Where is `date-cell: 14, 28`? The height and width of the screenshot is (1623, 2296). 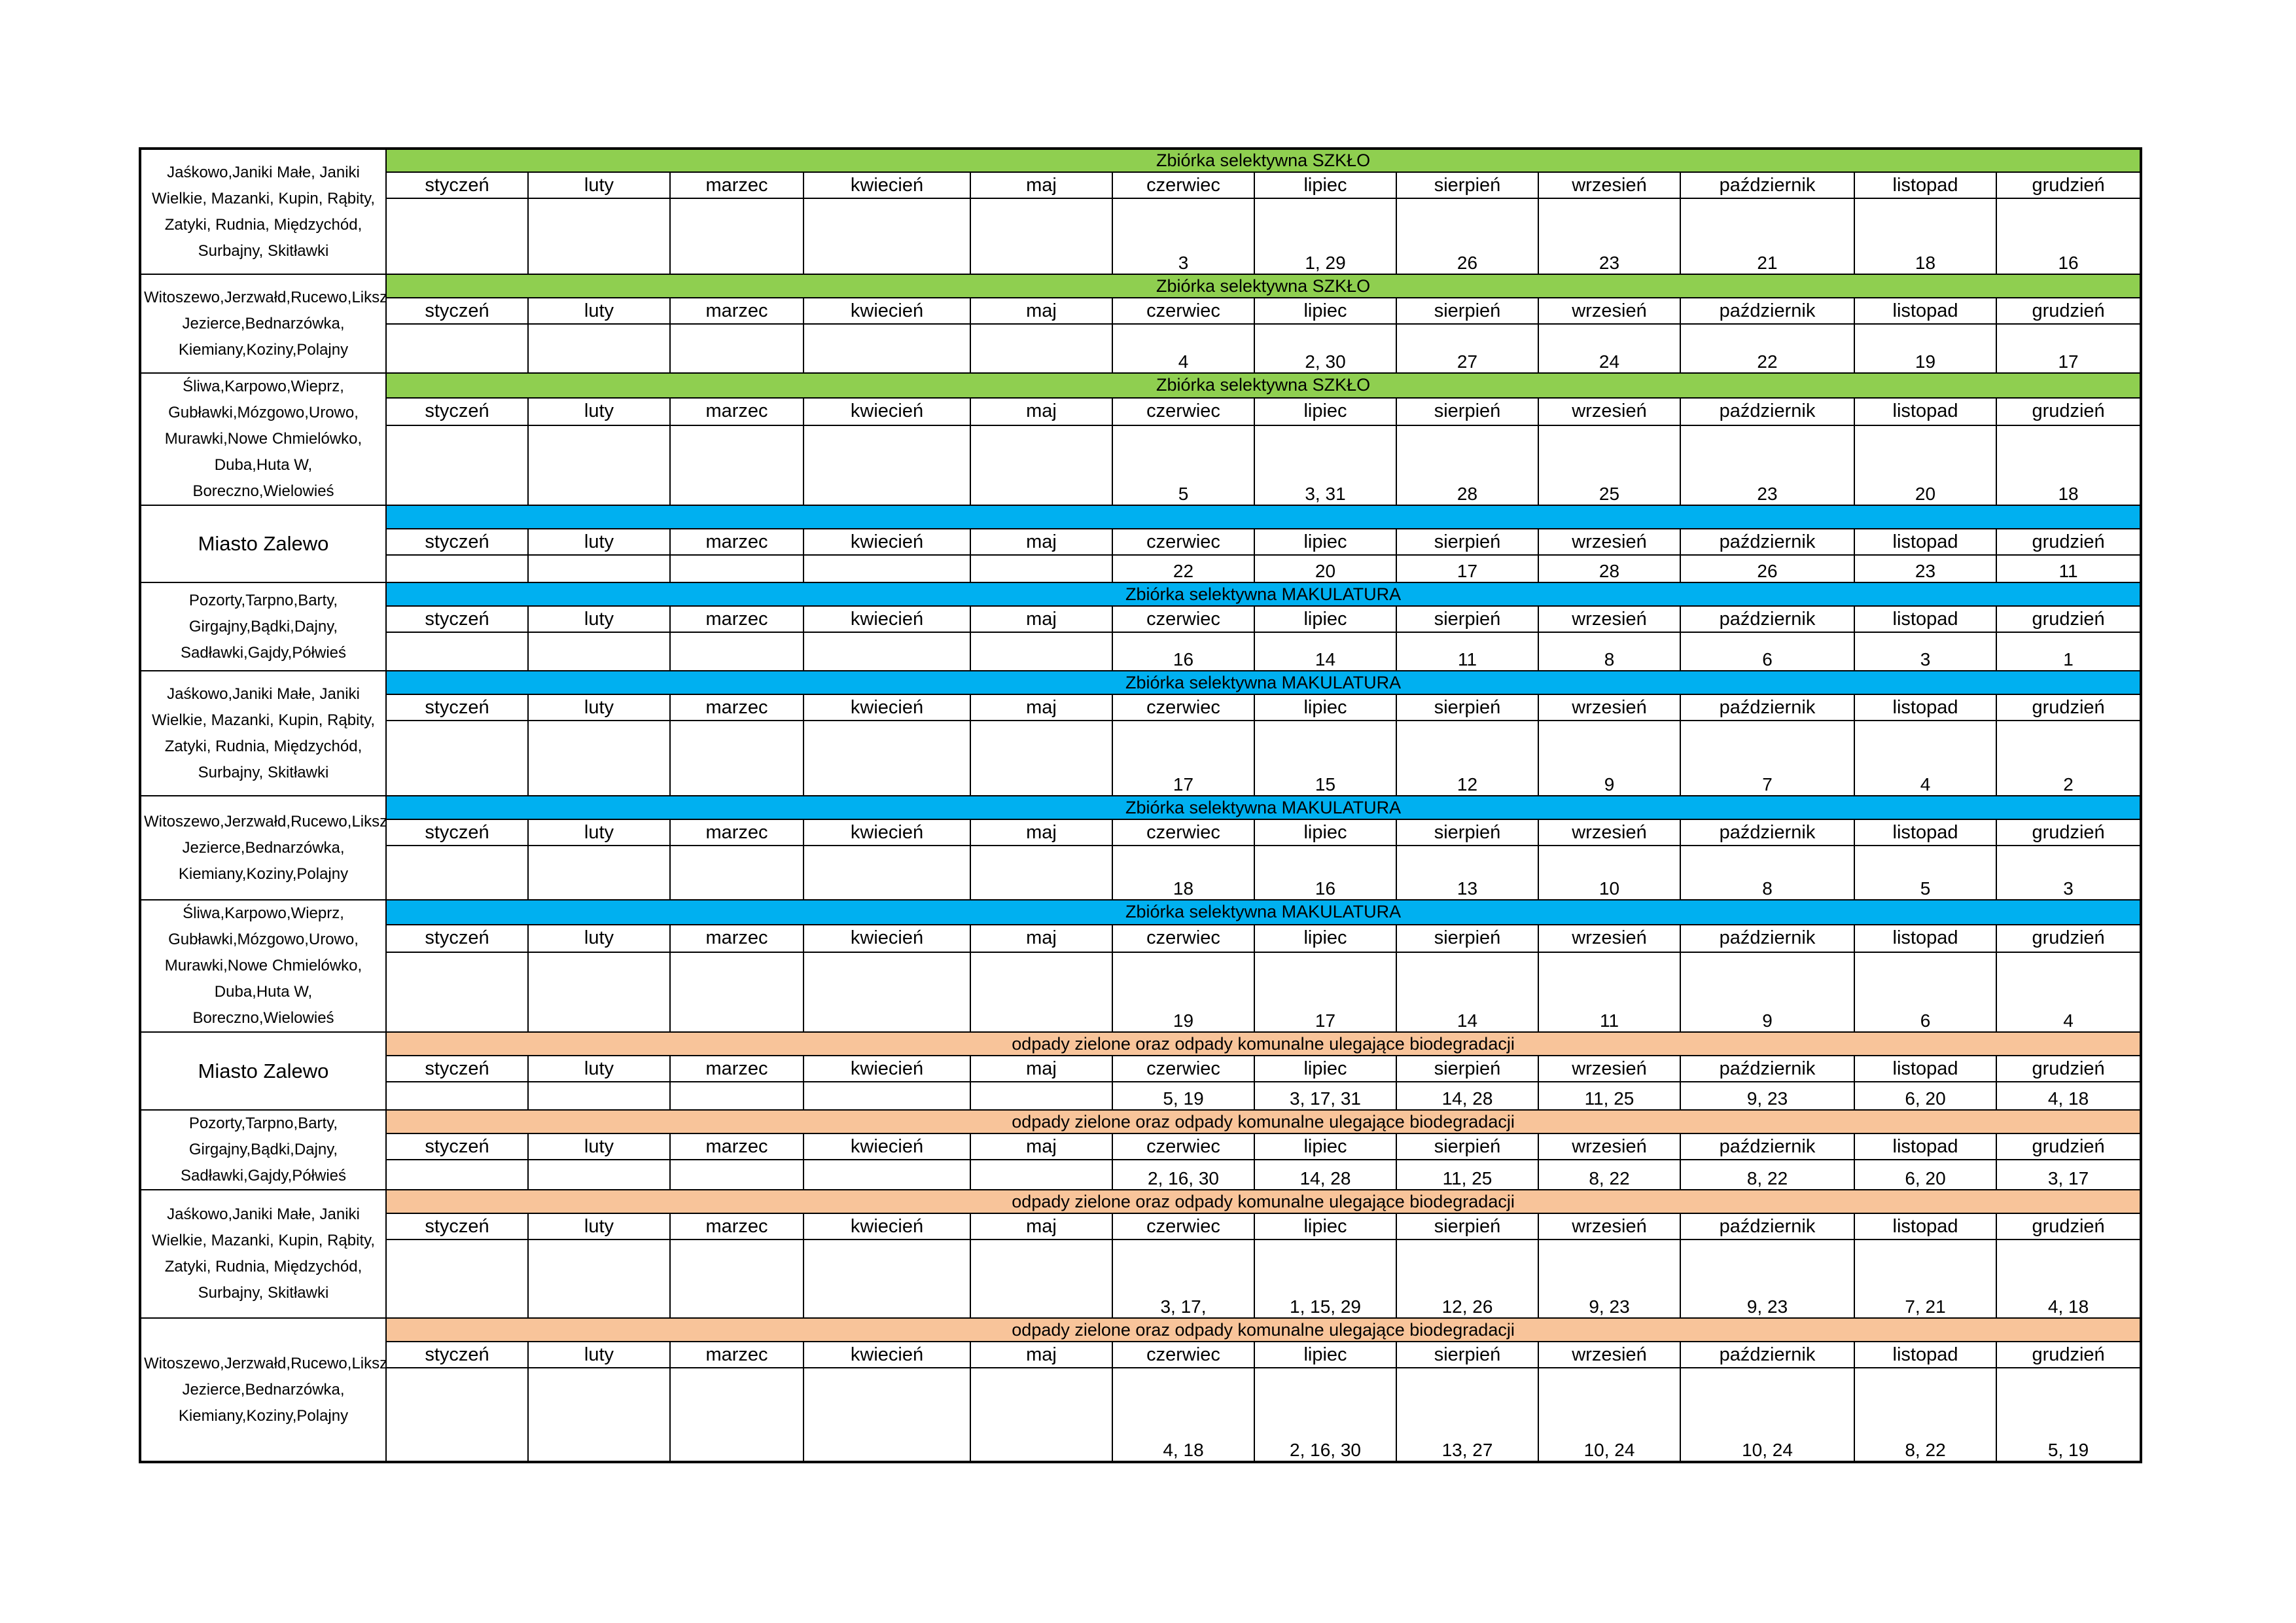 date-cell: 14, 28 is located at coordinates (1468, 1096).